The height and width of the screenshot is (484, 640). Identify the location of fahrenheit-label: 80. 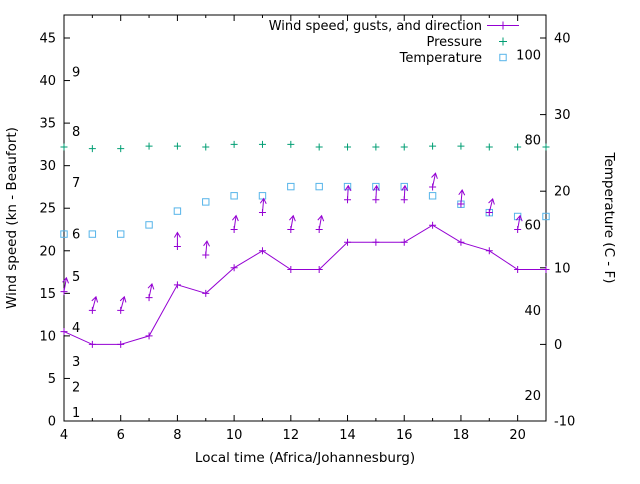
(532, 141).